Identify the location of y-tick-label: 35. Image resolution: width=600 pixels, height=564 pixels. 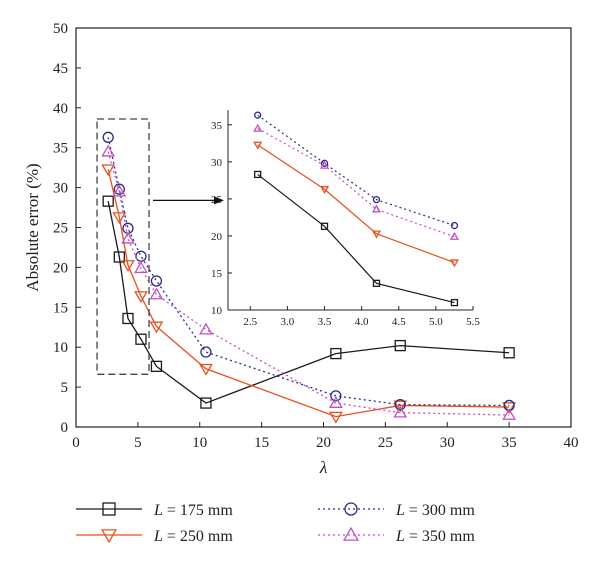
(60, 149).